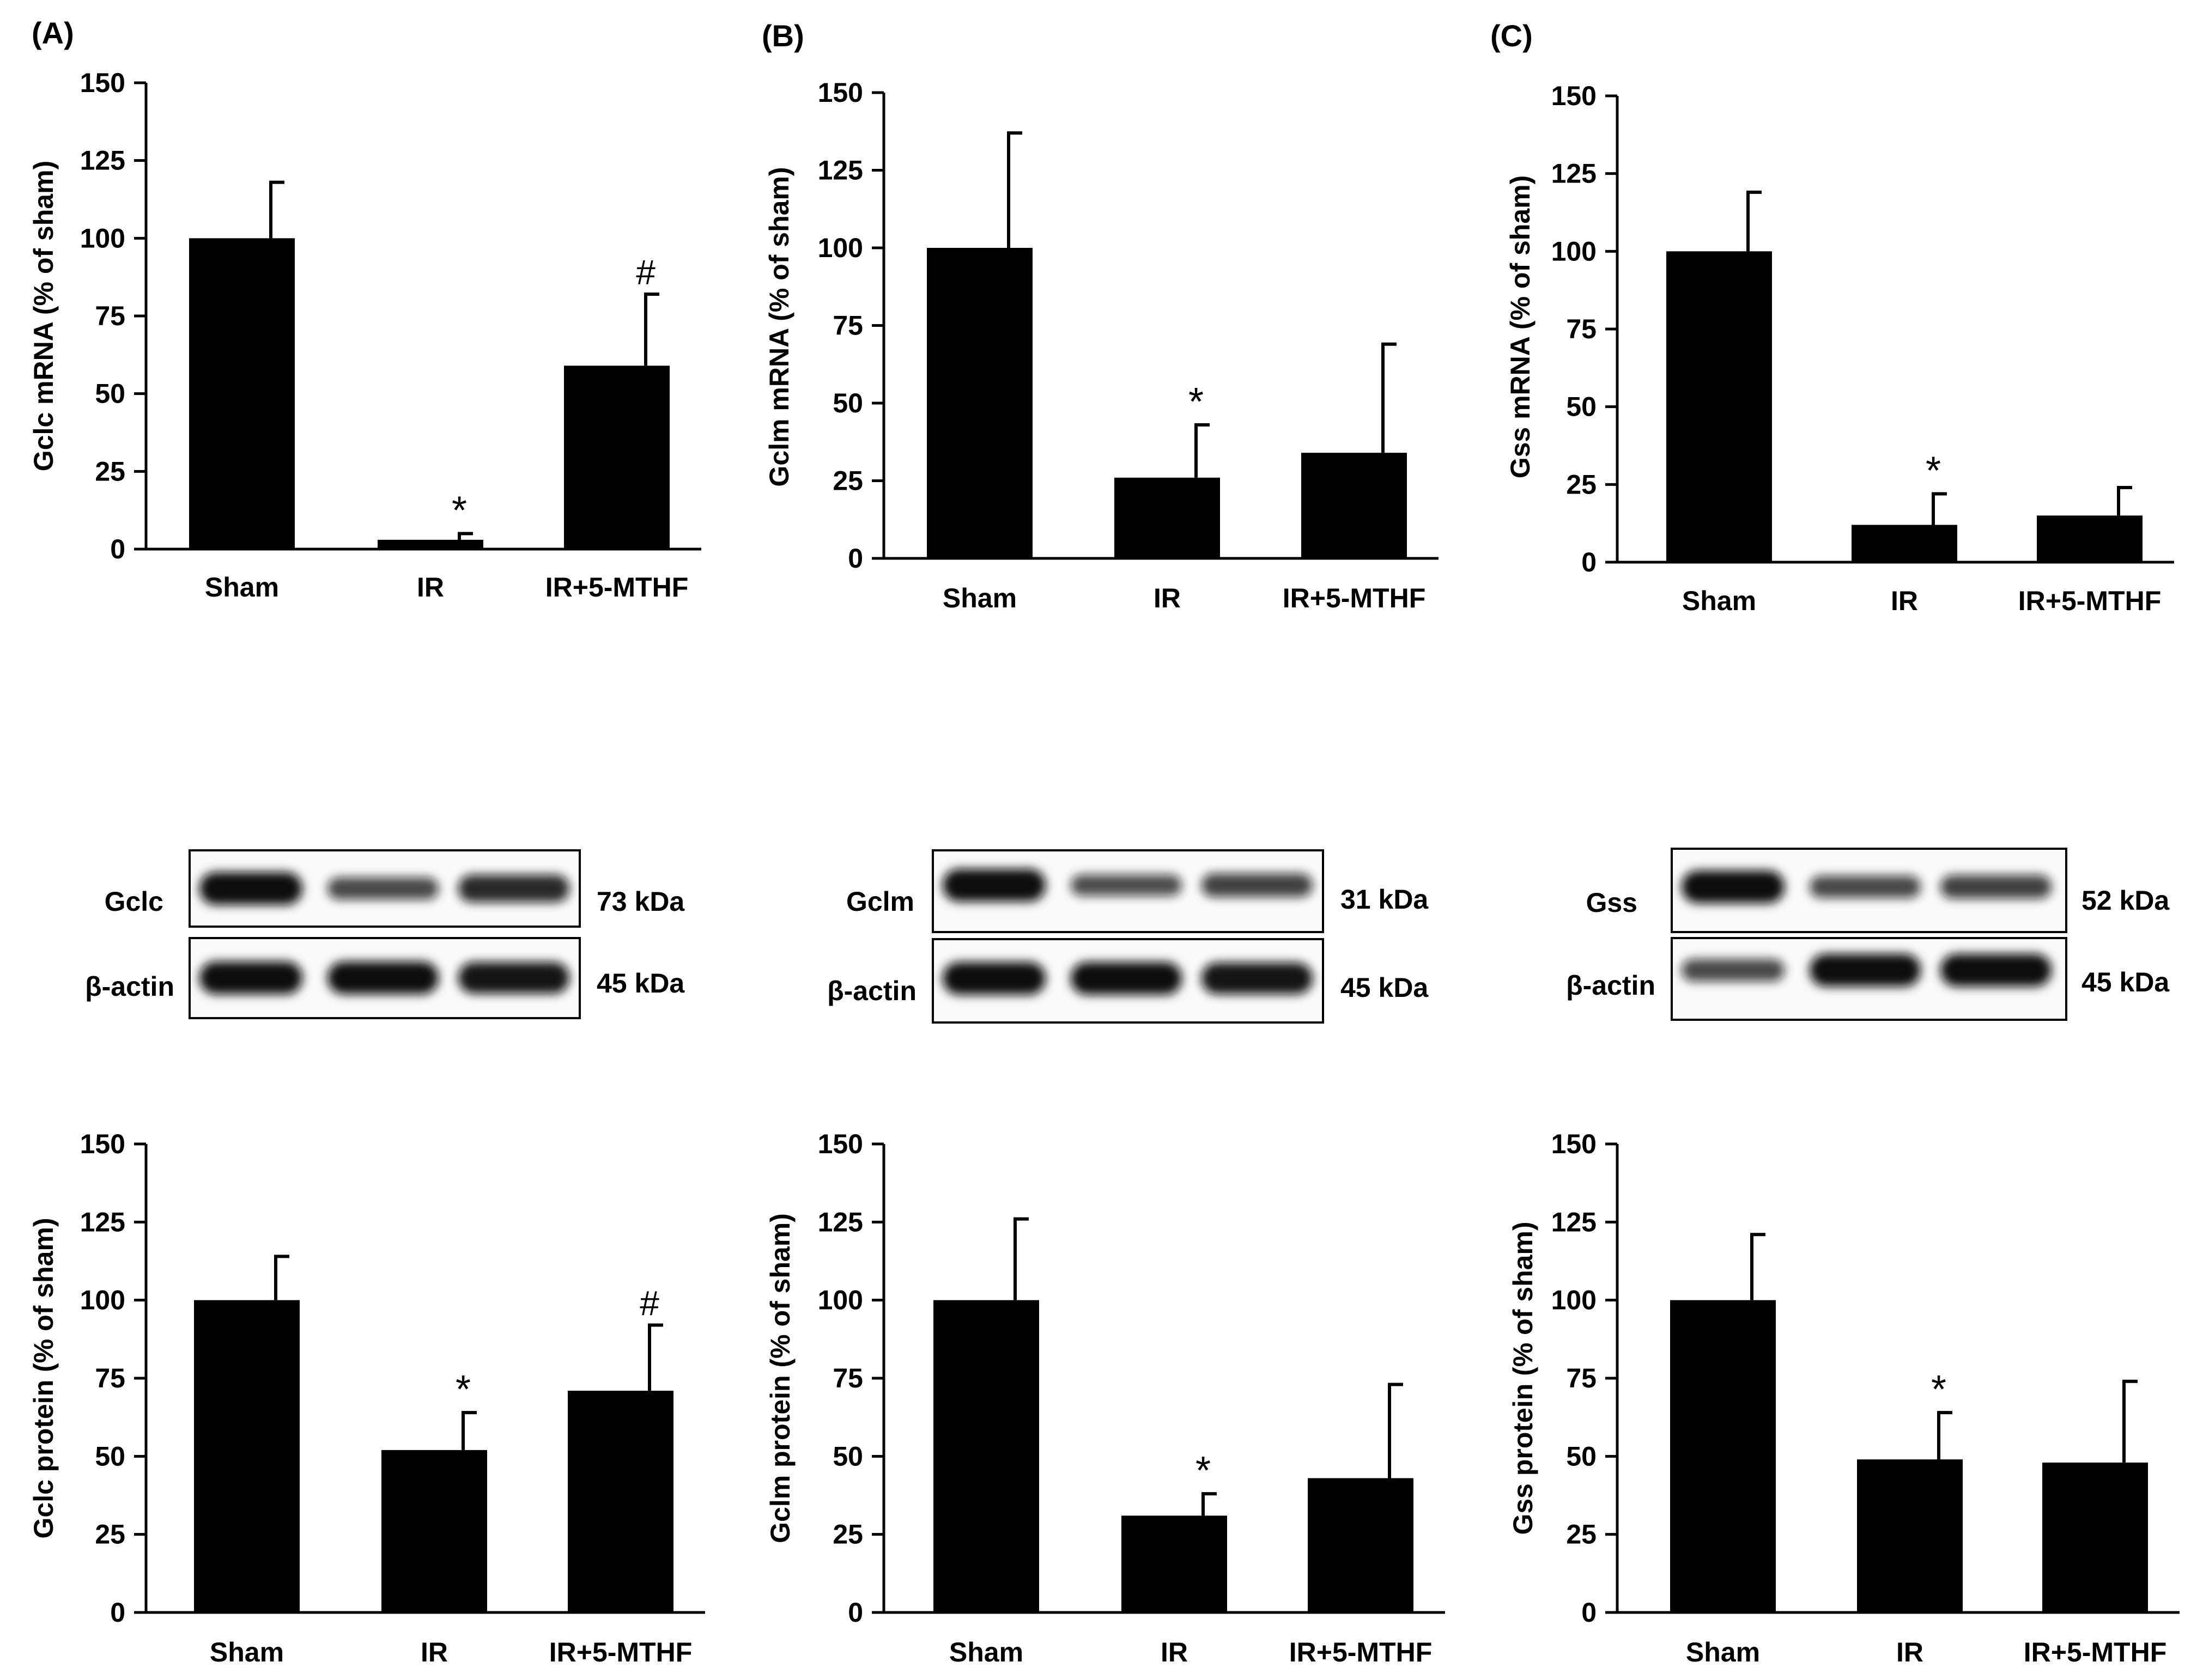  Describe the element at coordinates (783, 36) in the screenshot. I see `panel-label-b: (B)` at that location.